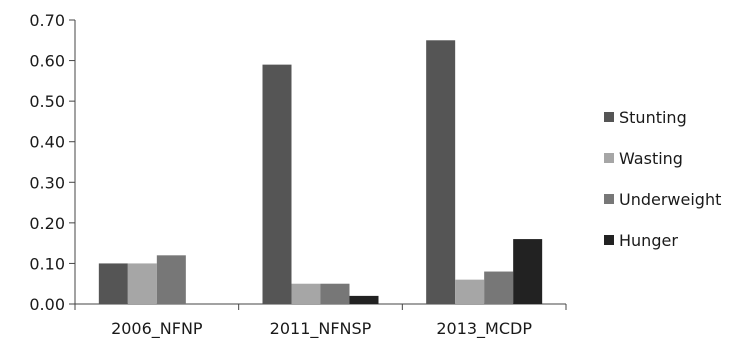 This screenshot has height=341, width=751. What do you see at coordinates (484, 329) in the screenshot?
I see `x-category-label: 2013_MCDP` at bounding box center [484, 329].